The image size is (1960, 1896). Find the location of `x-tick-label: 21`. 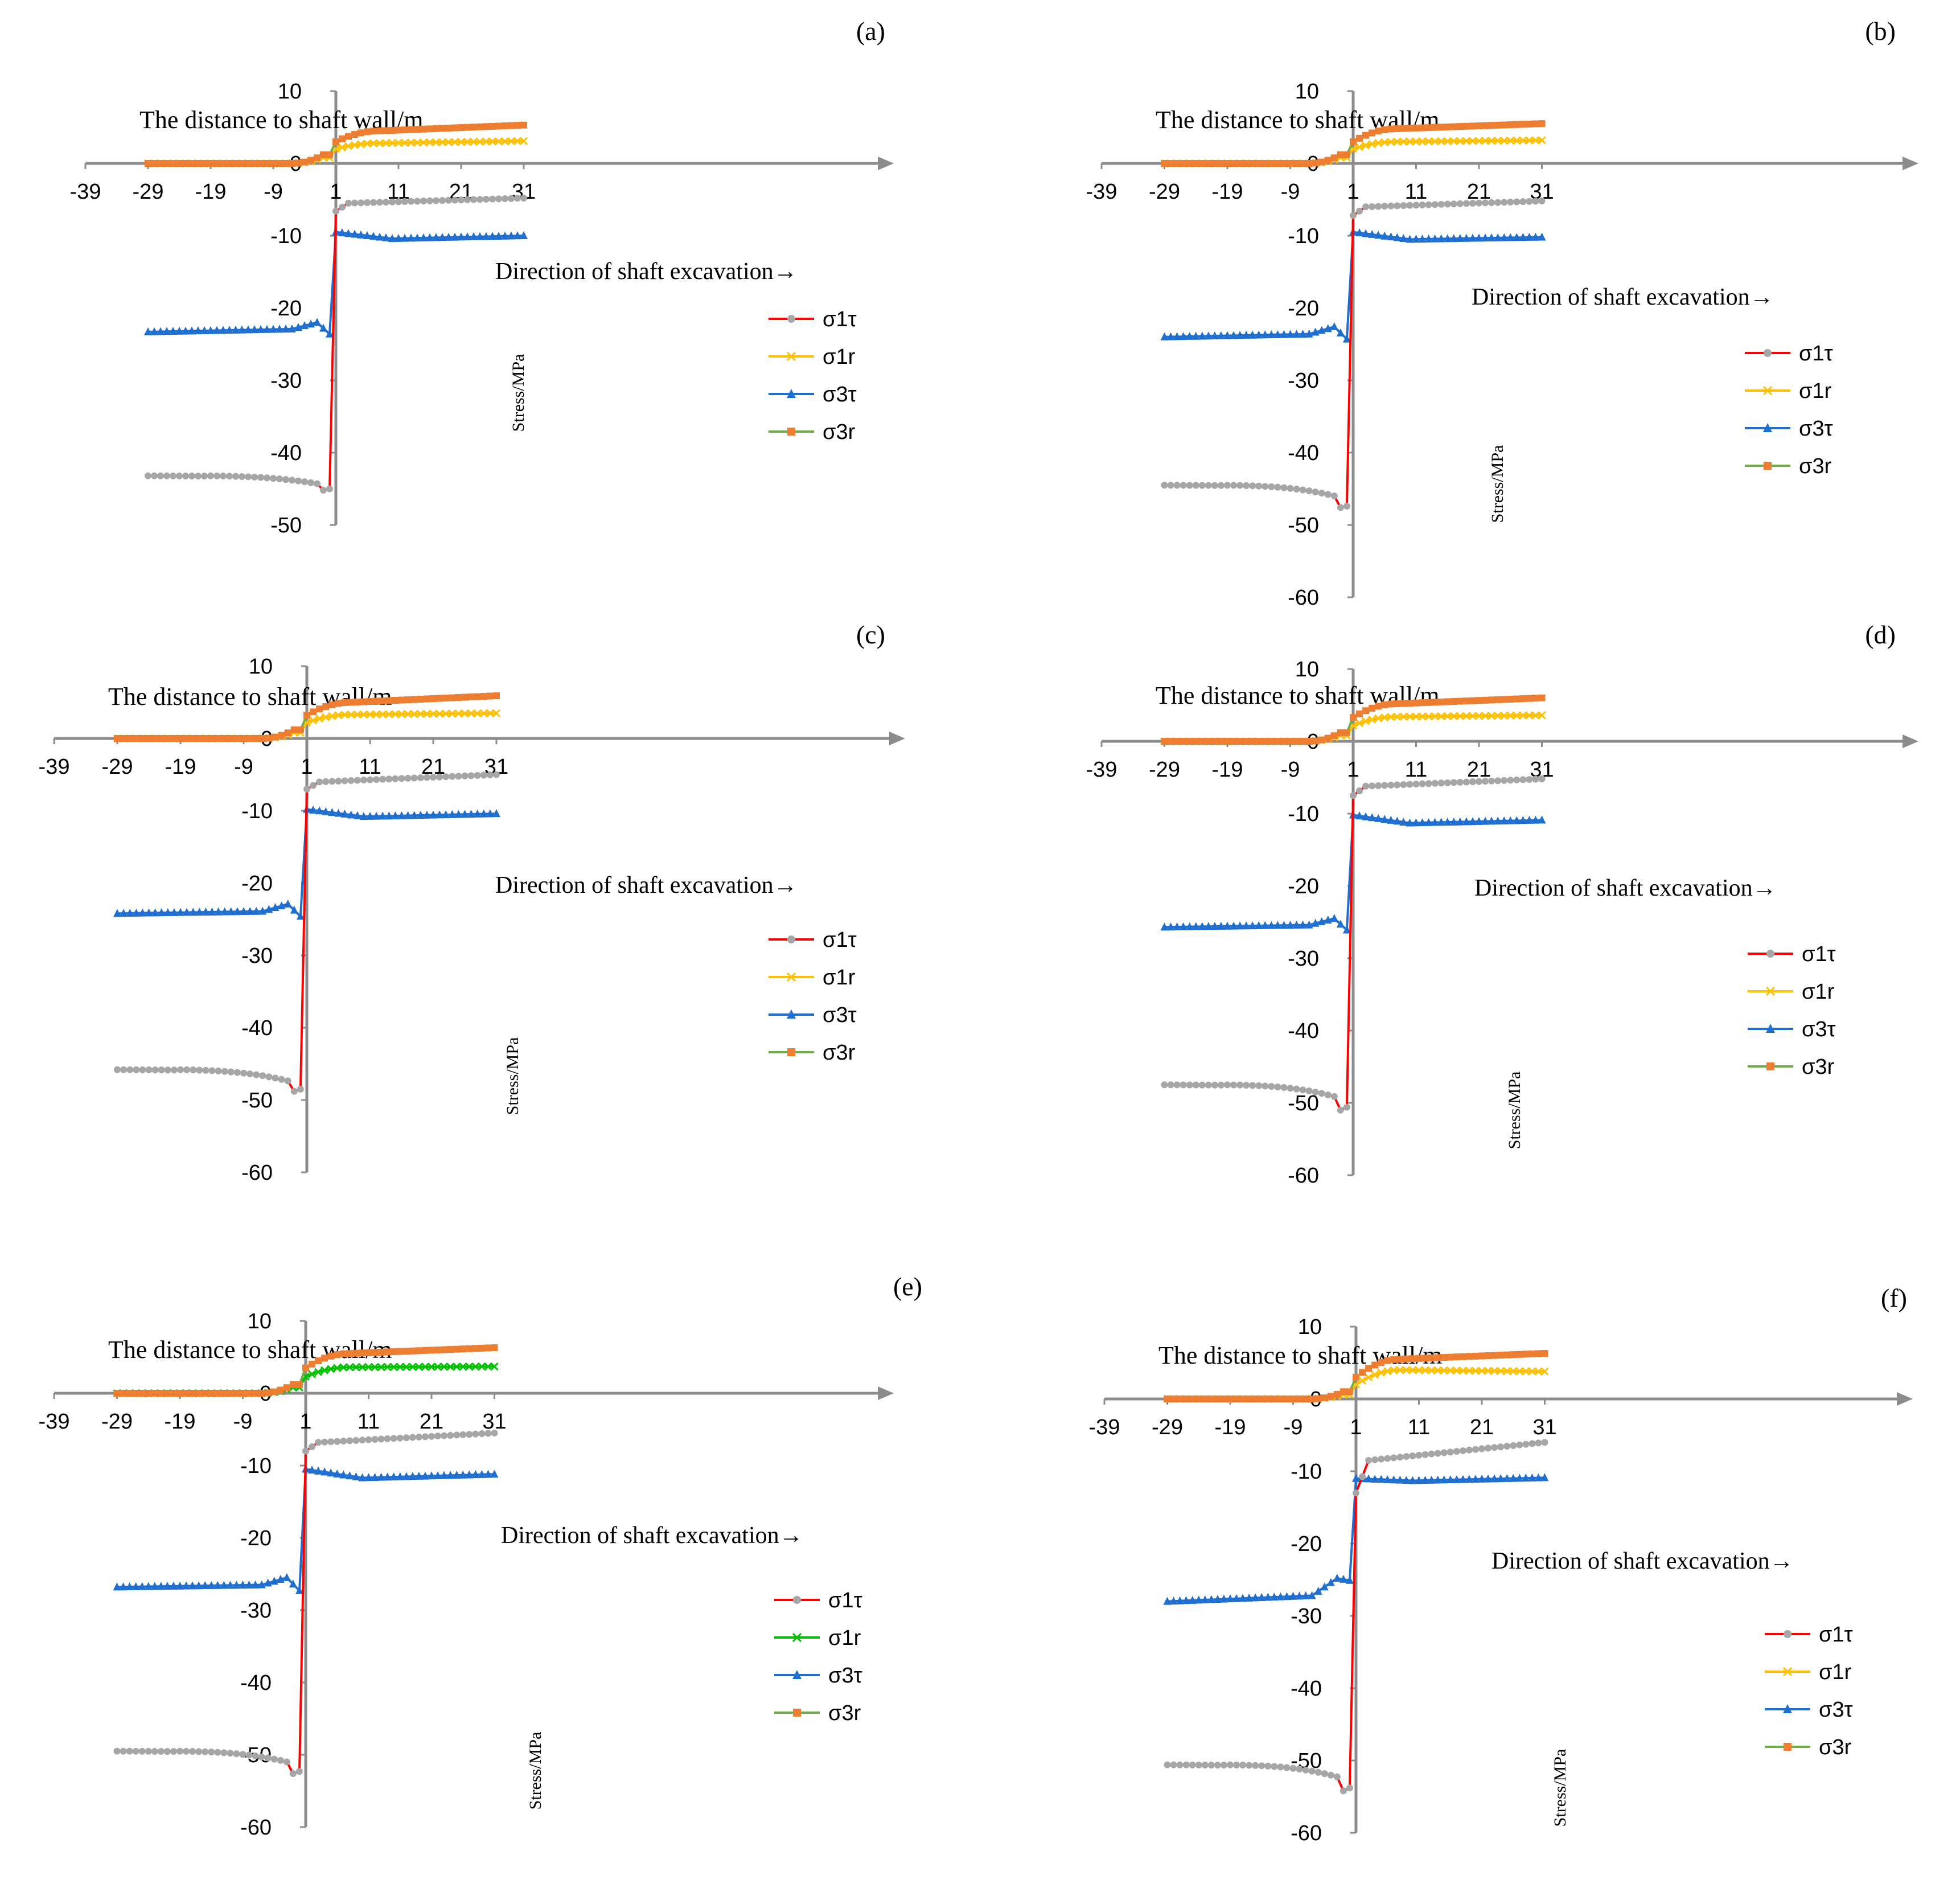

x-tick-label: 21 is located at coordinates (1479, 770).